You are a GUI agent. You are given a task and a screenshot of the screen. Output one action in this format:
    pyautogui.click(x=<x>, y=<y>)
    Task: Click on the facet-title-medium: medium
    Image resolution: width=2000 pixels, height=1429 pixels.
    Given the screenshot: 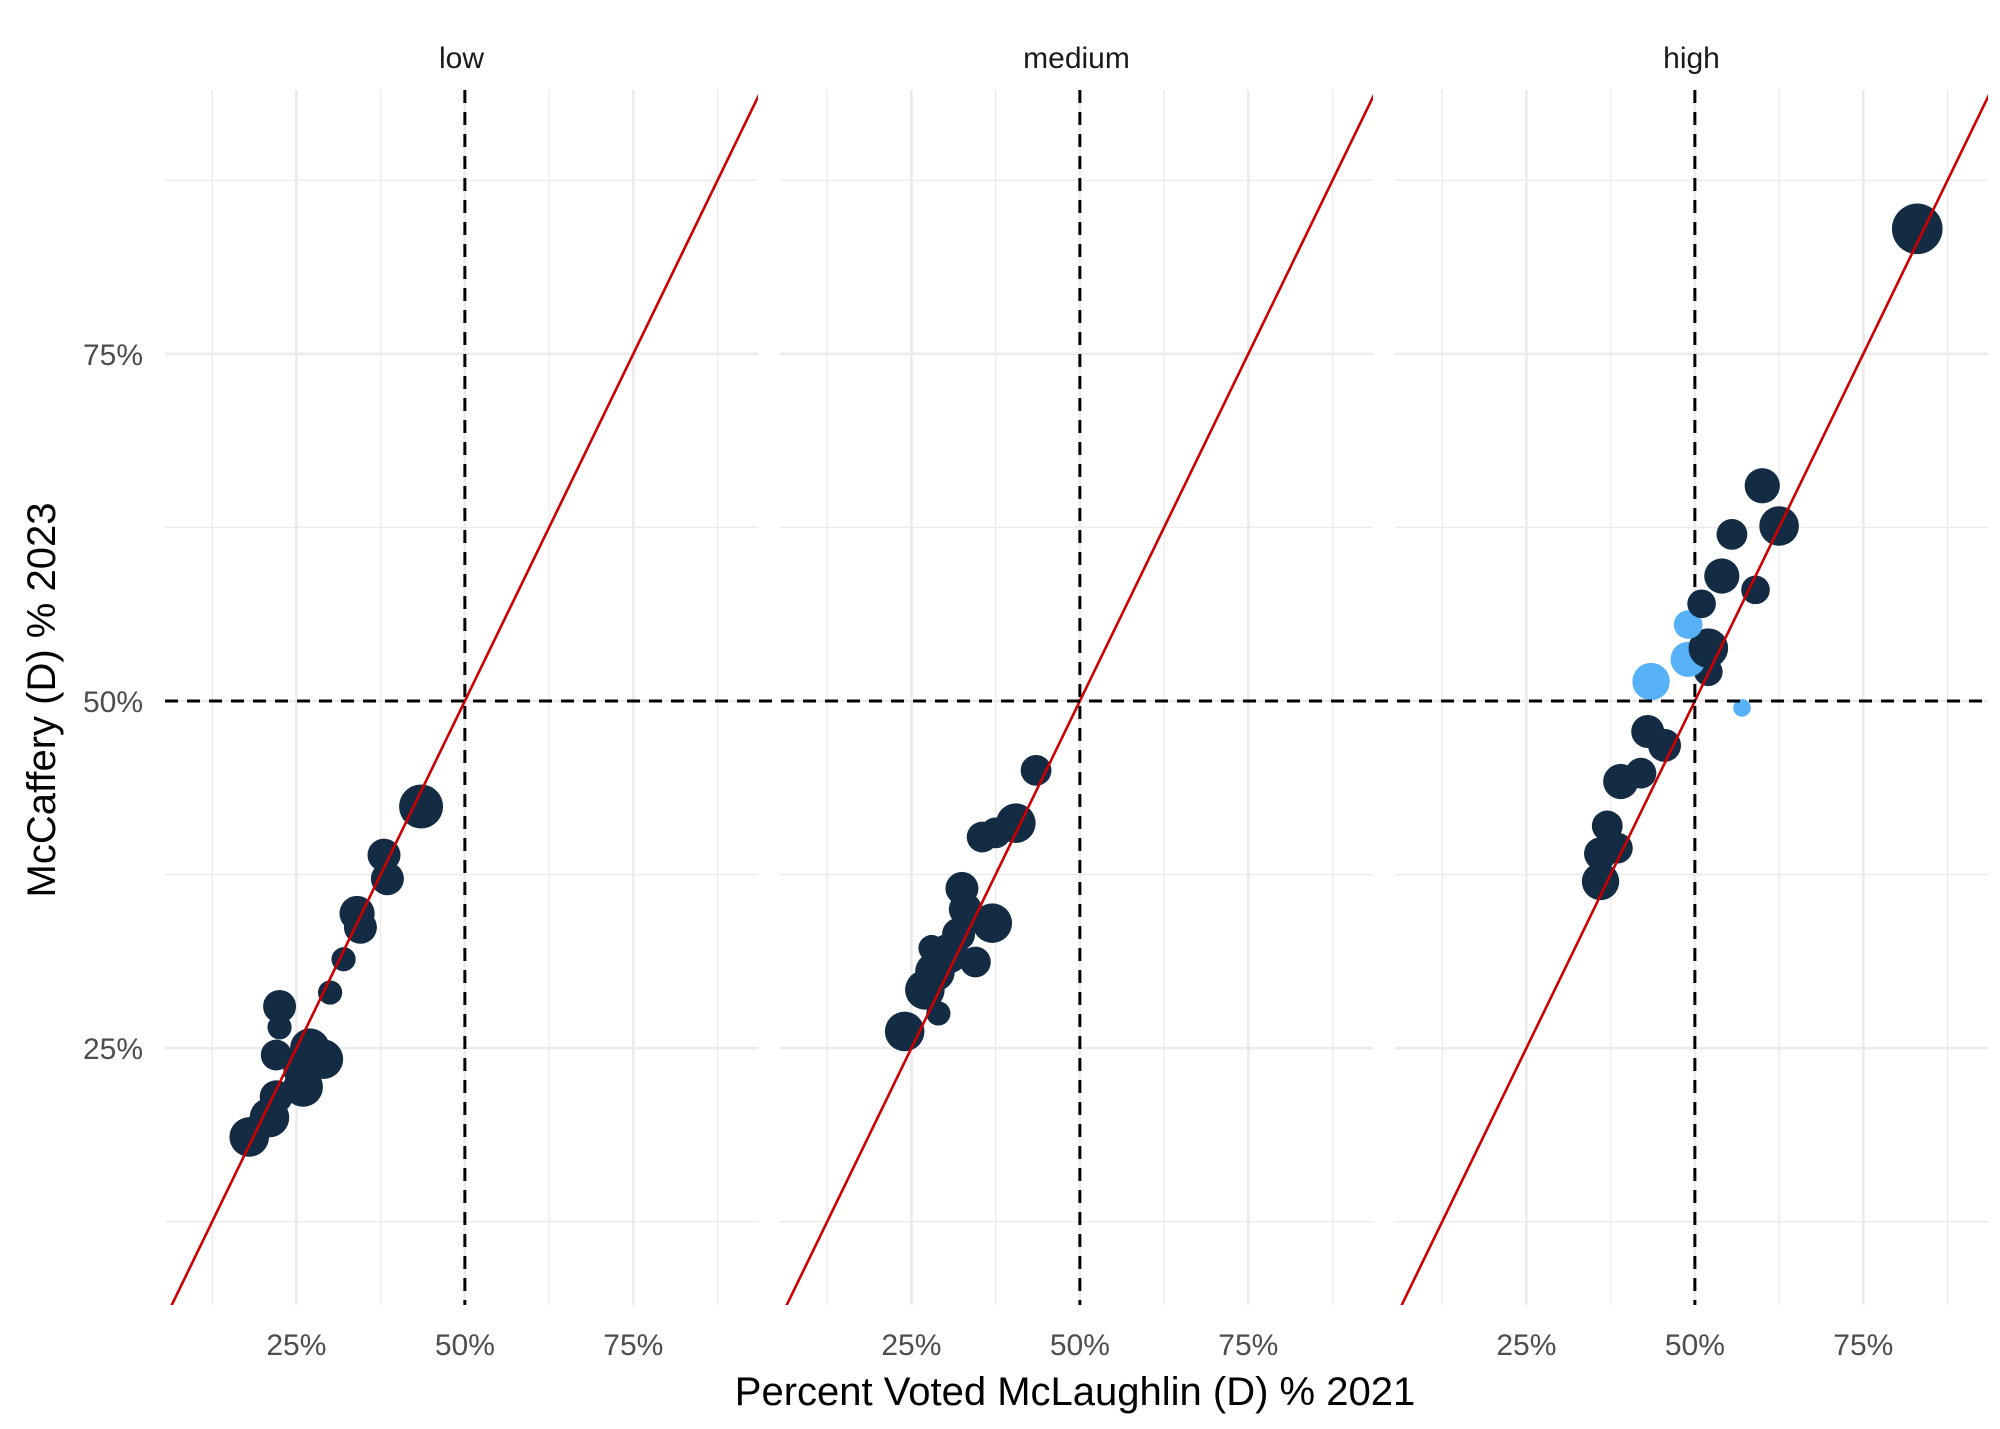 What is the action you would take?
    pyautogui.click(x=1076, y=58)
    